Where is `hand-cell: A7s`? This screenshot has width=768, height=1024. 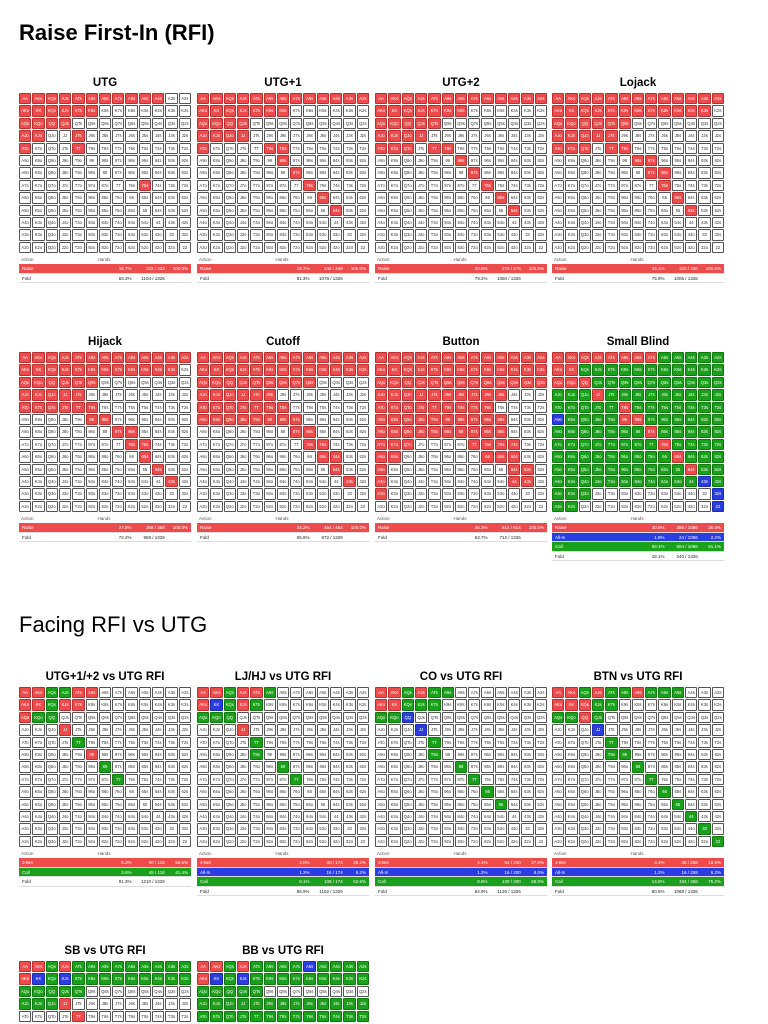
hand-cell: A7s is located at coordinates (651, 99).